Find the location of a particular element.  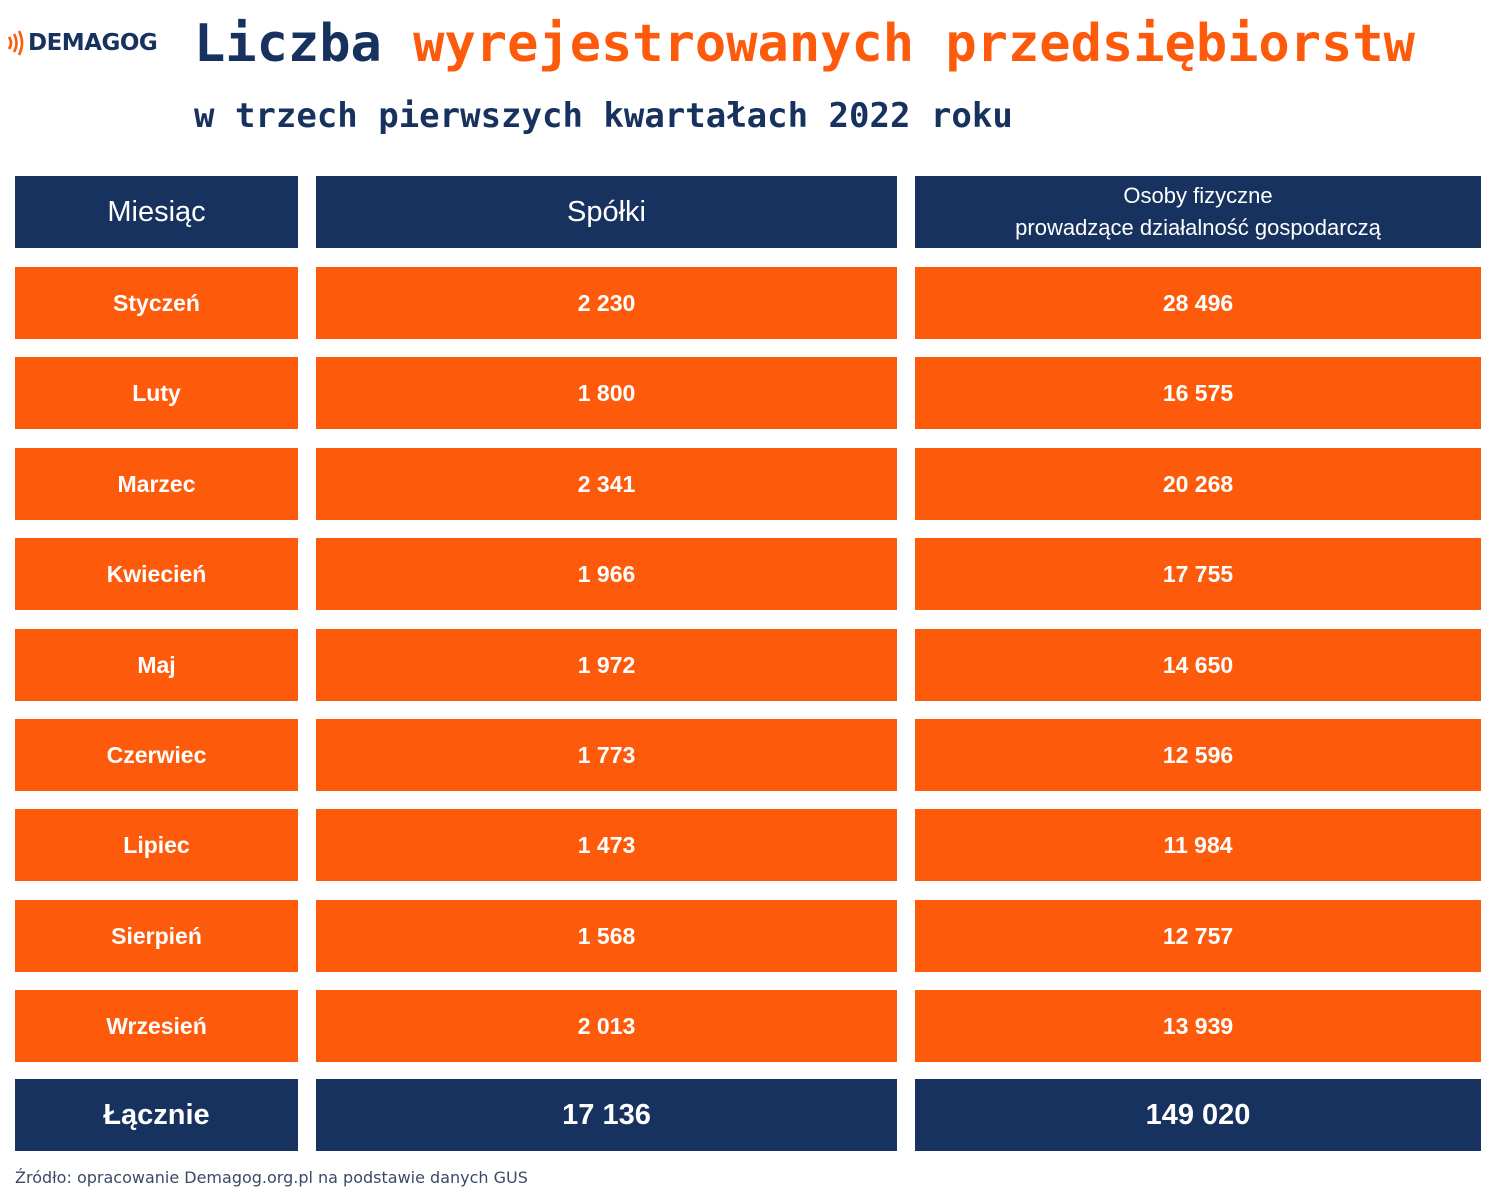

table-cell-month: Styczeń is located at coordinates (156, 303).